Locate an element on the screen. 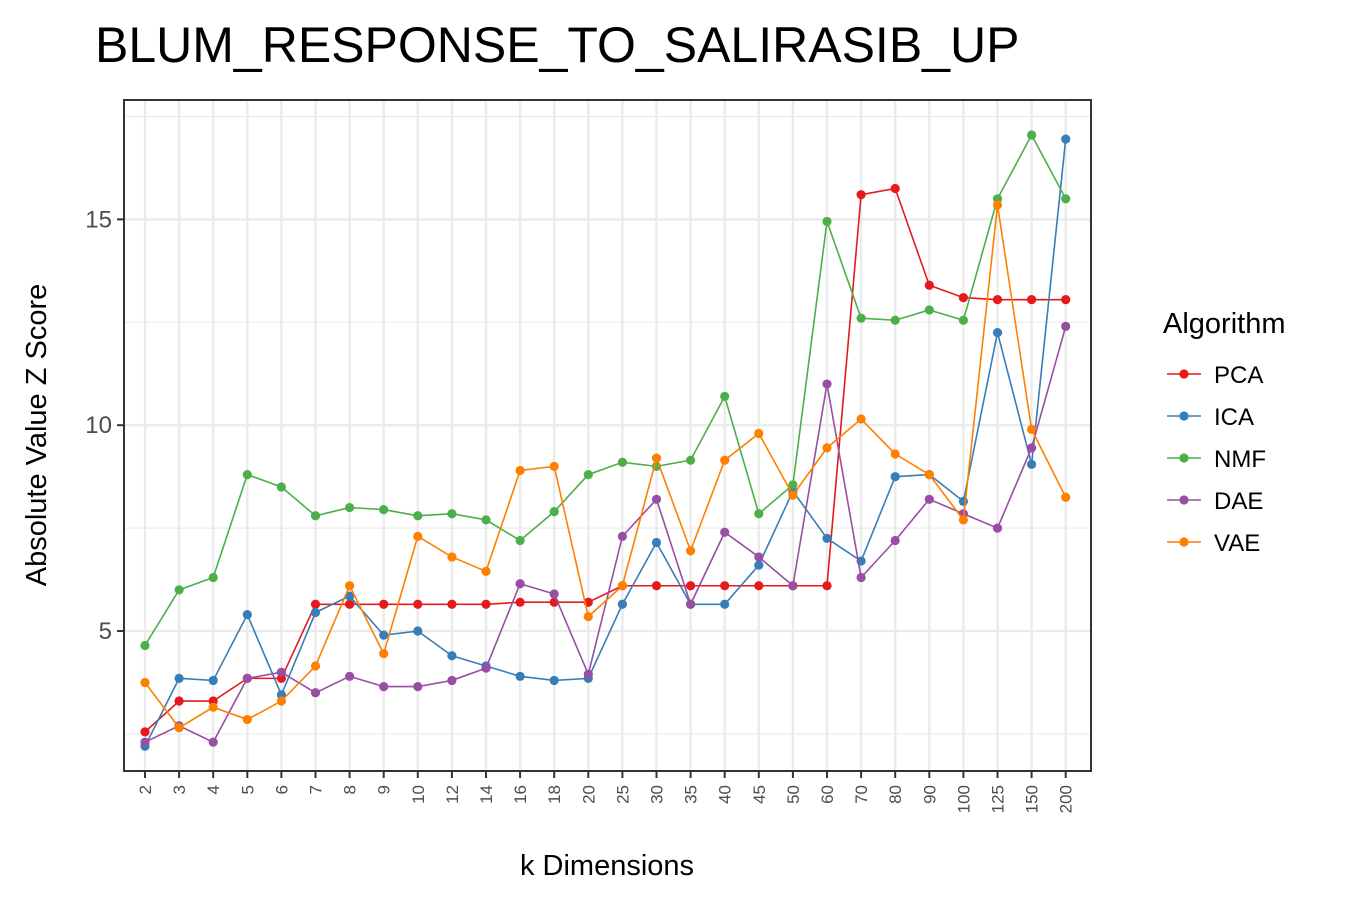 Image resolution: width=1350 pixels, height=900 pixels. y-tick-label: 5 is located at coordinates (105, 631).